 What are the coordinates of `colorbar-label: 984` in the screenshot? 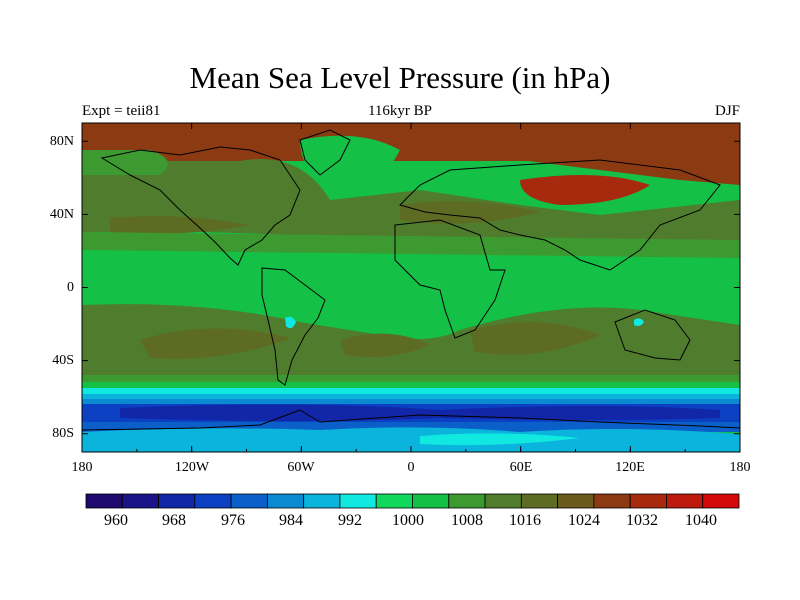 It's located at (291, 520).